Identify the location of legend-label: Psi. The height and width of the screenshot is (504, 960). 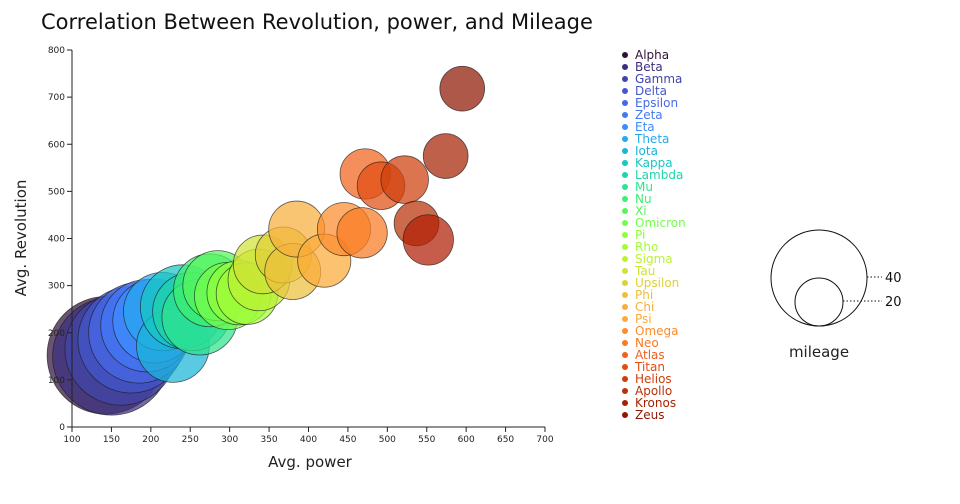
(643, 319).